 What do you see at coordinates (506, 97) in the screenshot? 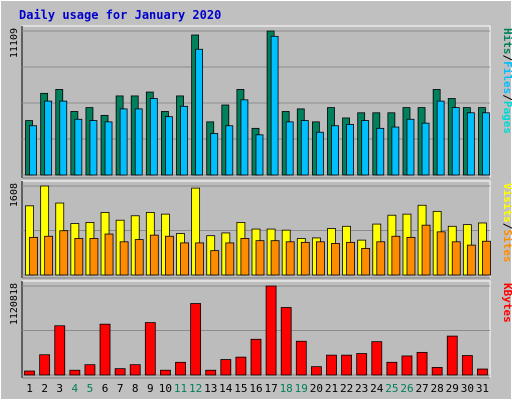
I see `legend-entry-4: /` at bounding box center [506, 97].